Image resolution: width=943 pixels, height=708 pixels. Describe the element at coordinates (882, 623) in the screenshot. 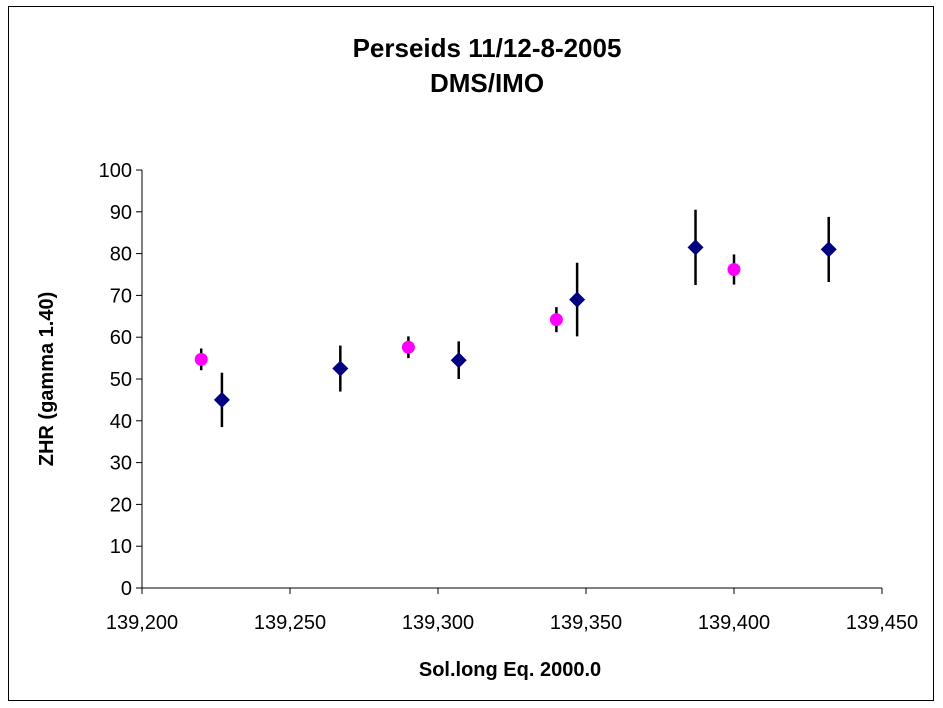

I see `x-tick-label: 139,450` at that location.